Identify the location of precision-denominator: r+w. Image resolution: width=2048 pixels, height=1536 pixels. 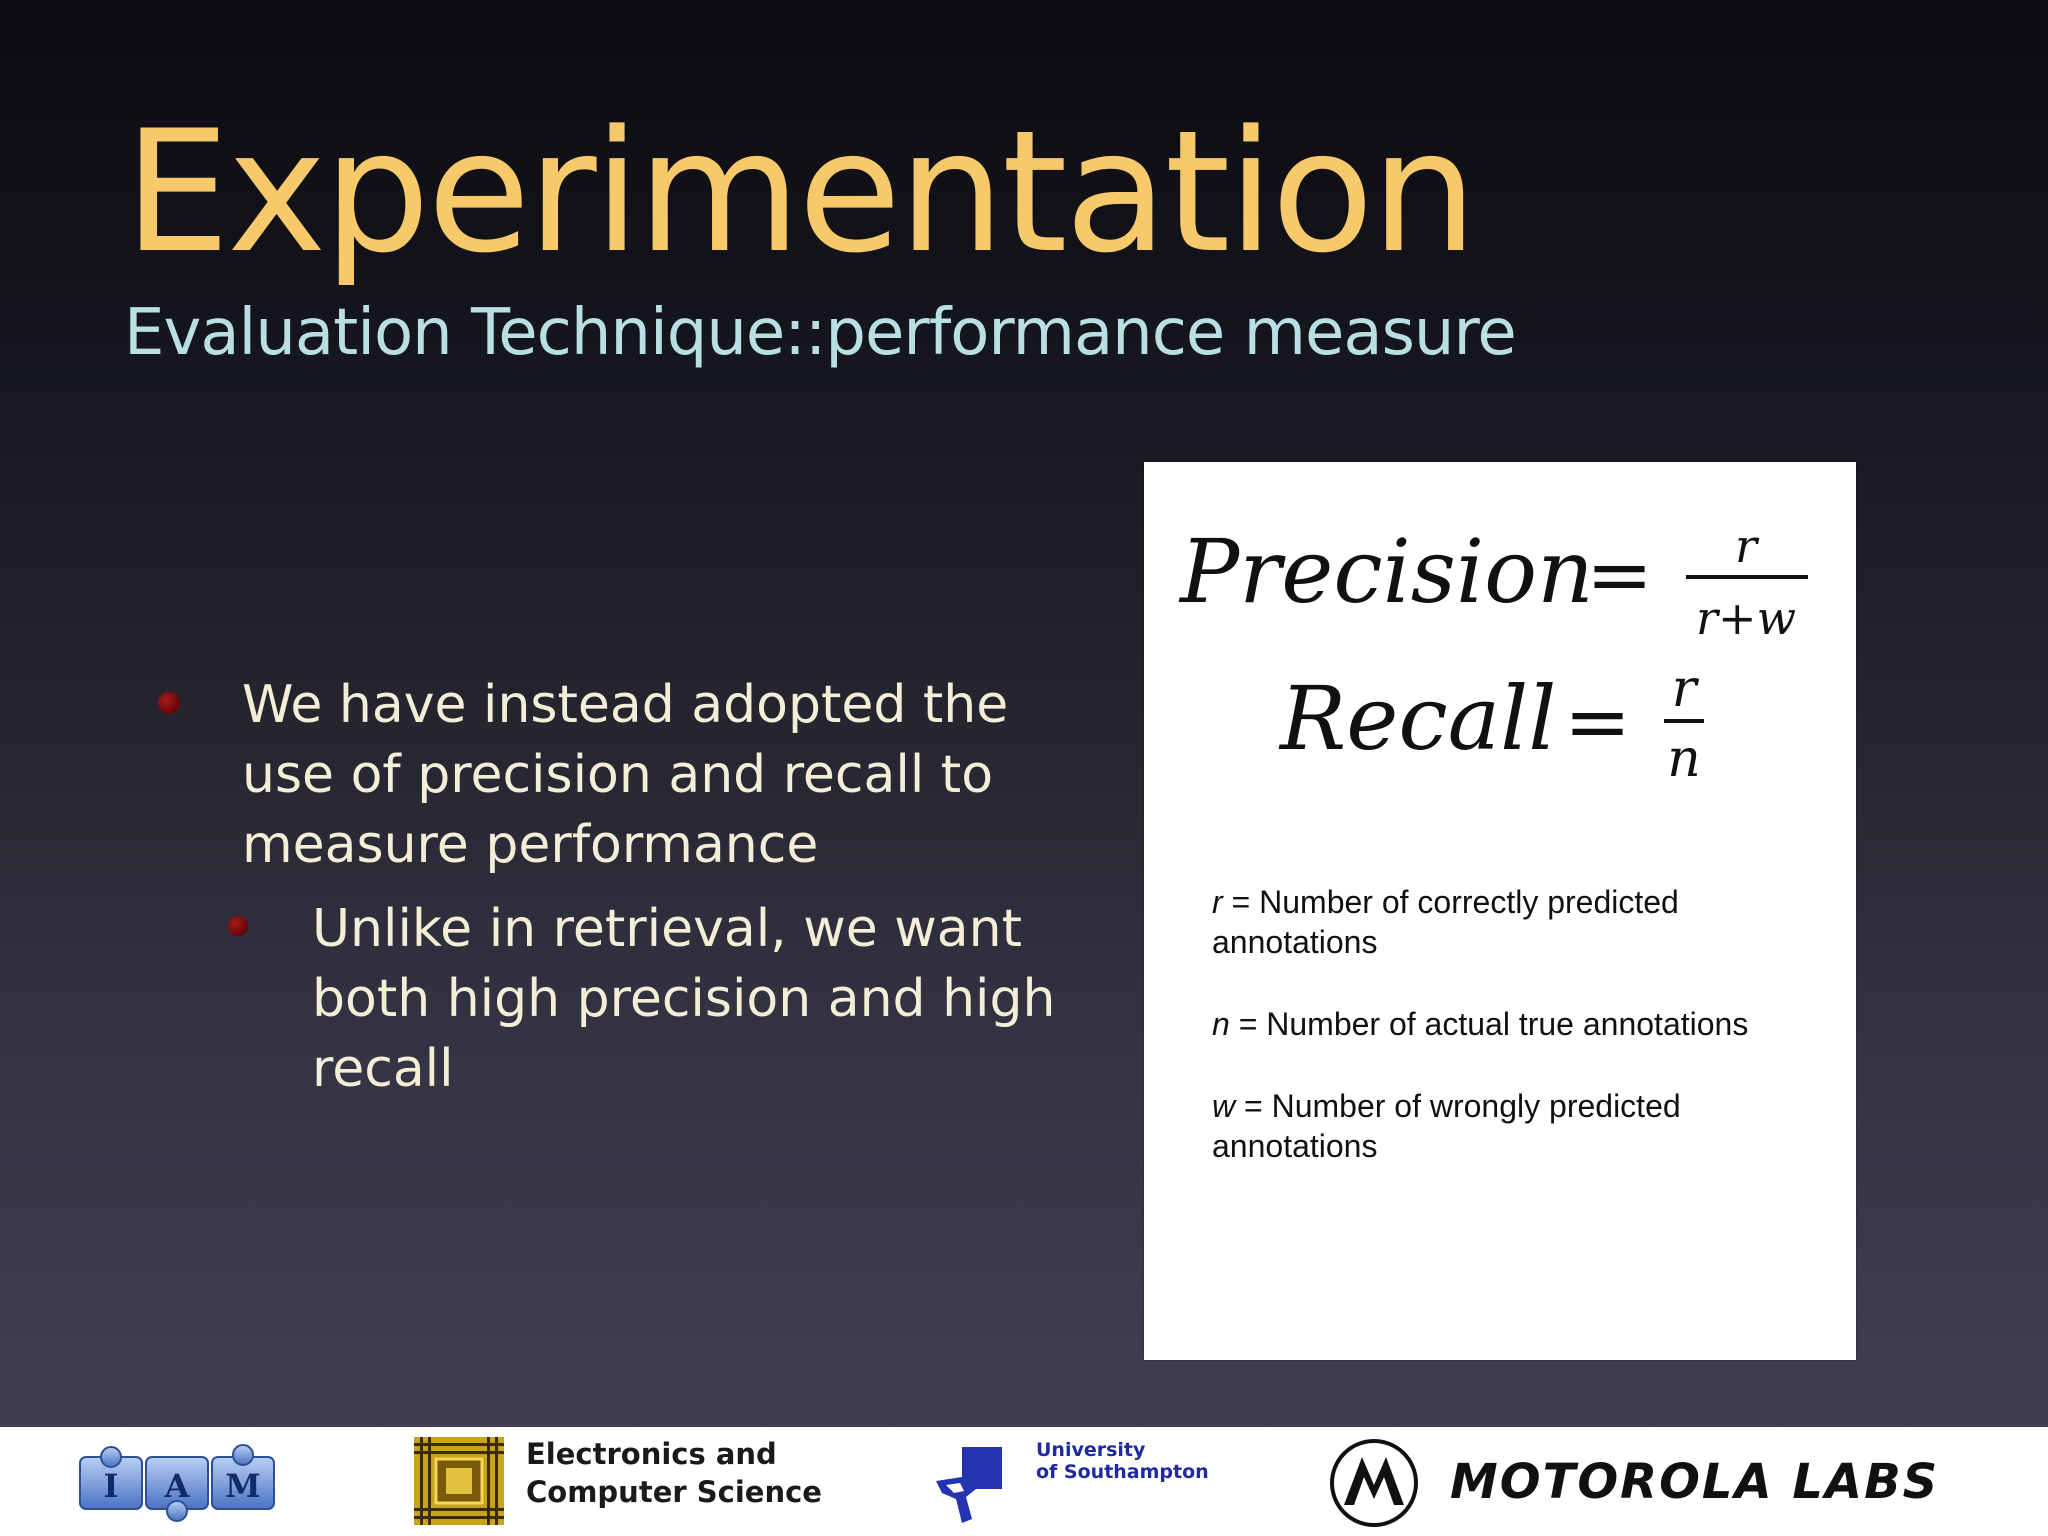
(1746, 618).